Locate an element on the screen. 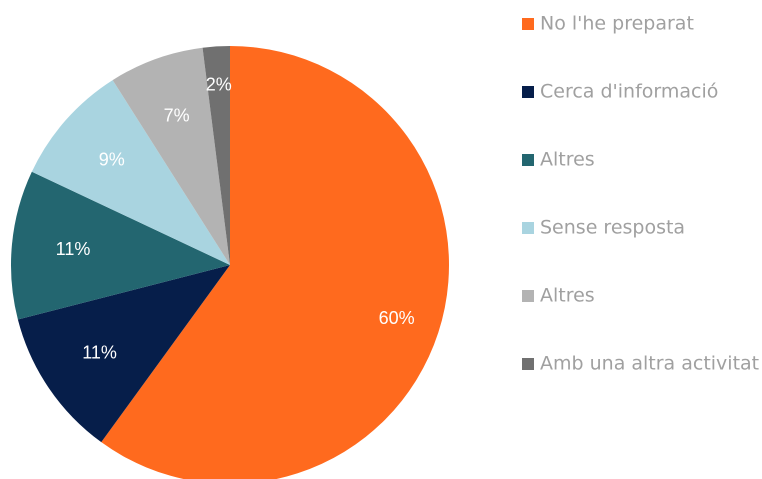 Image resolution: width=762 pixels, height=479 pixels. value-label: 7% is located at coordinates (177, 115).